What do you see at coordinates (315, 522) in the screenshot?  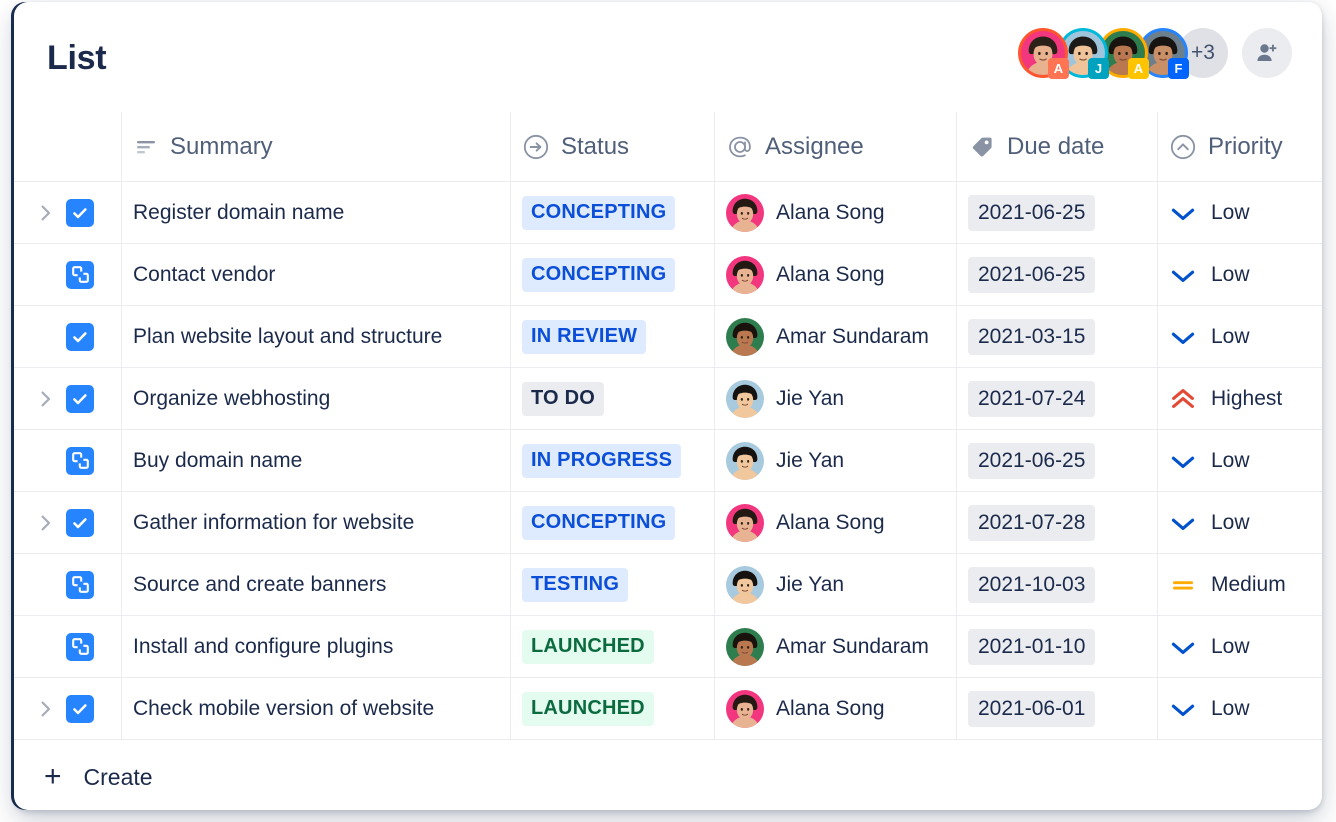 I see `cell-summary: Gather information for website` at bounding box center [315, 522].